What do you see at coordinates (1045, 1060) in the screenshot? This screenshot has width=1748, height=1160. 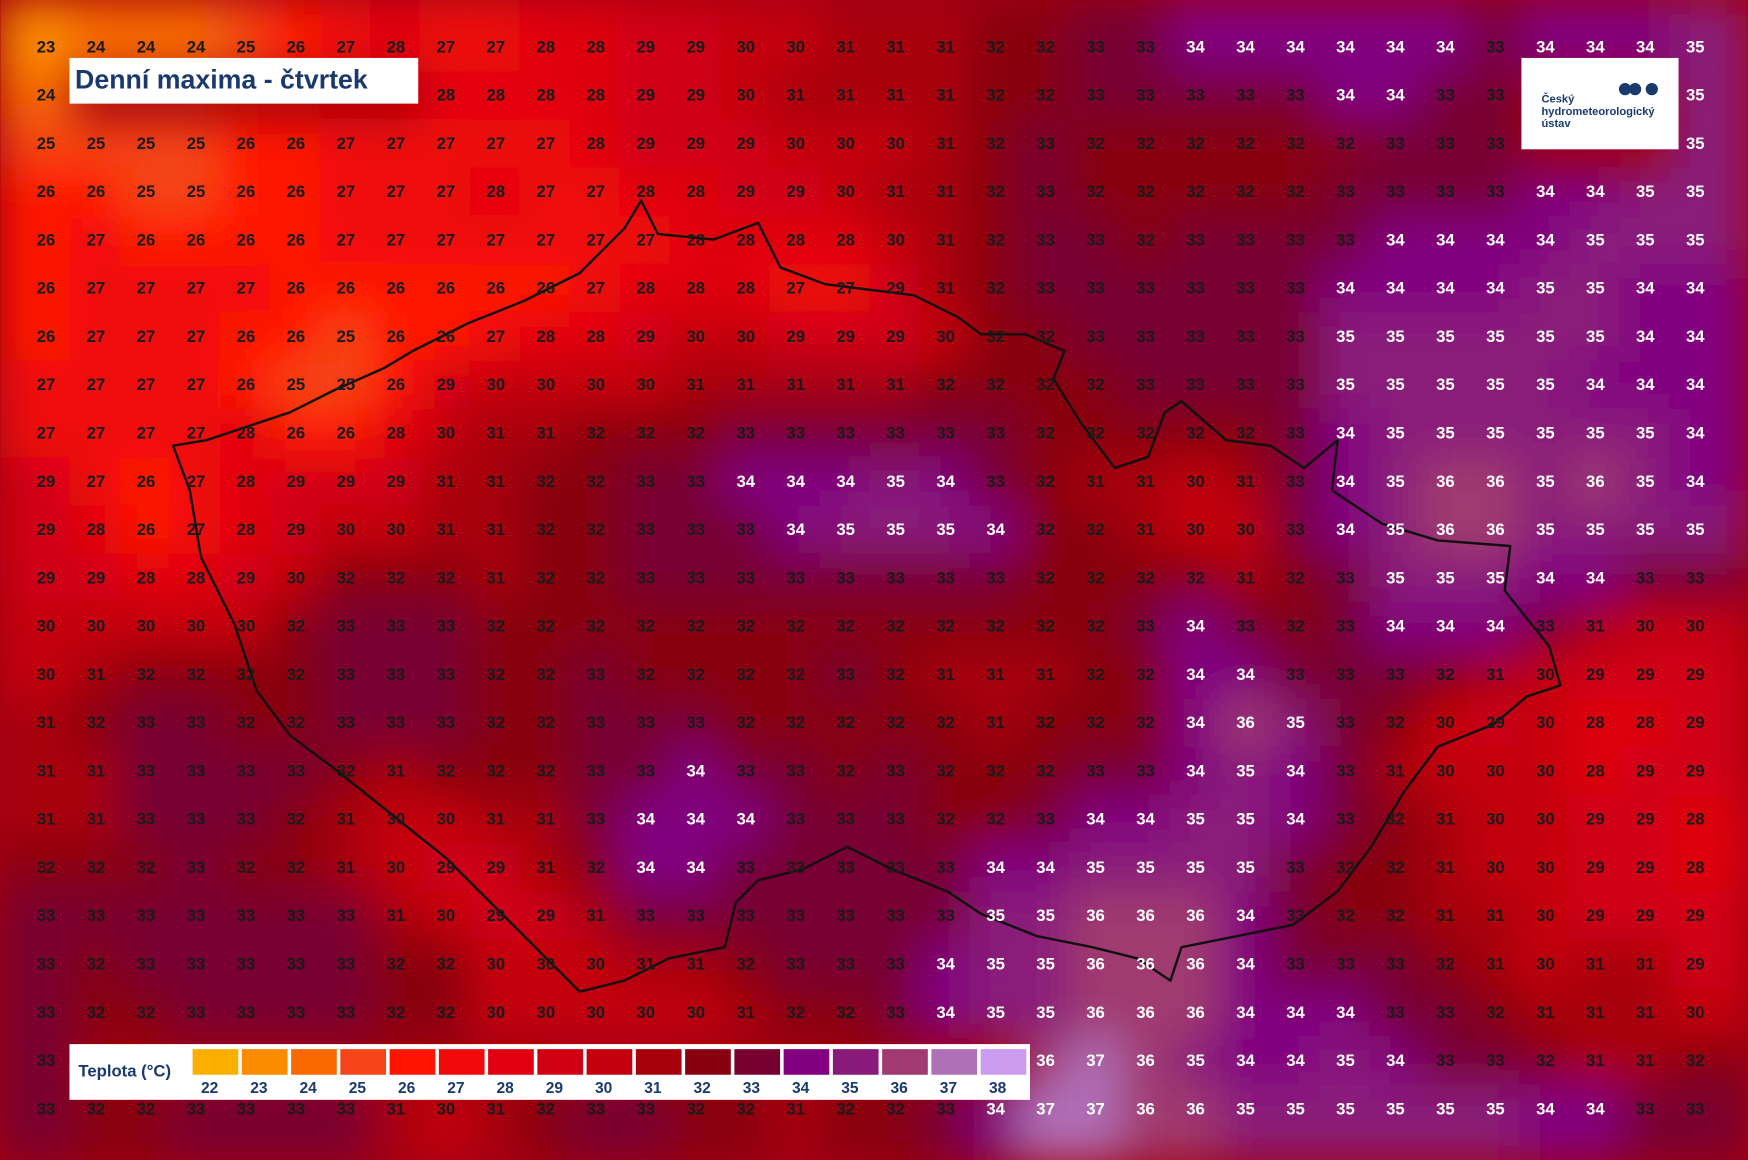 I see `temperature-value: 36` at bounding box center [1045, 1060].